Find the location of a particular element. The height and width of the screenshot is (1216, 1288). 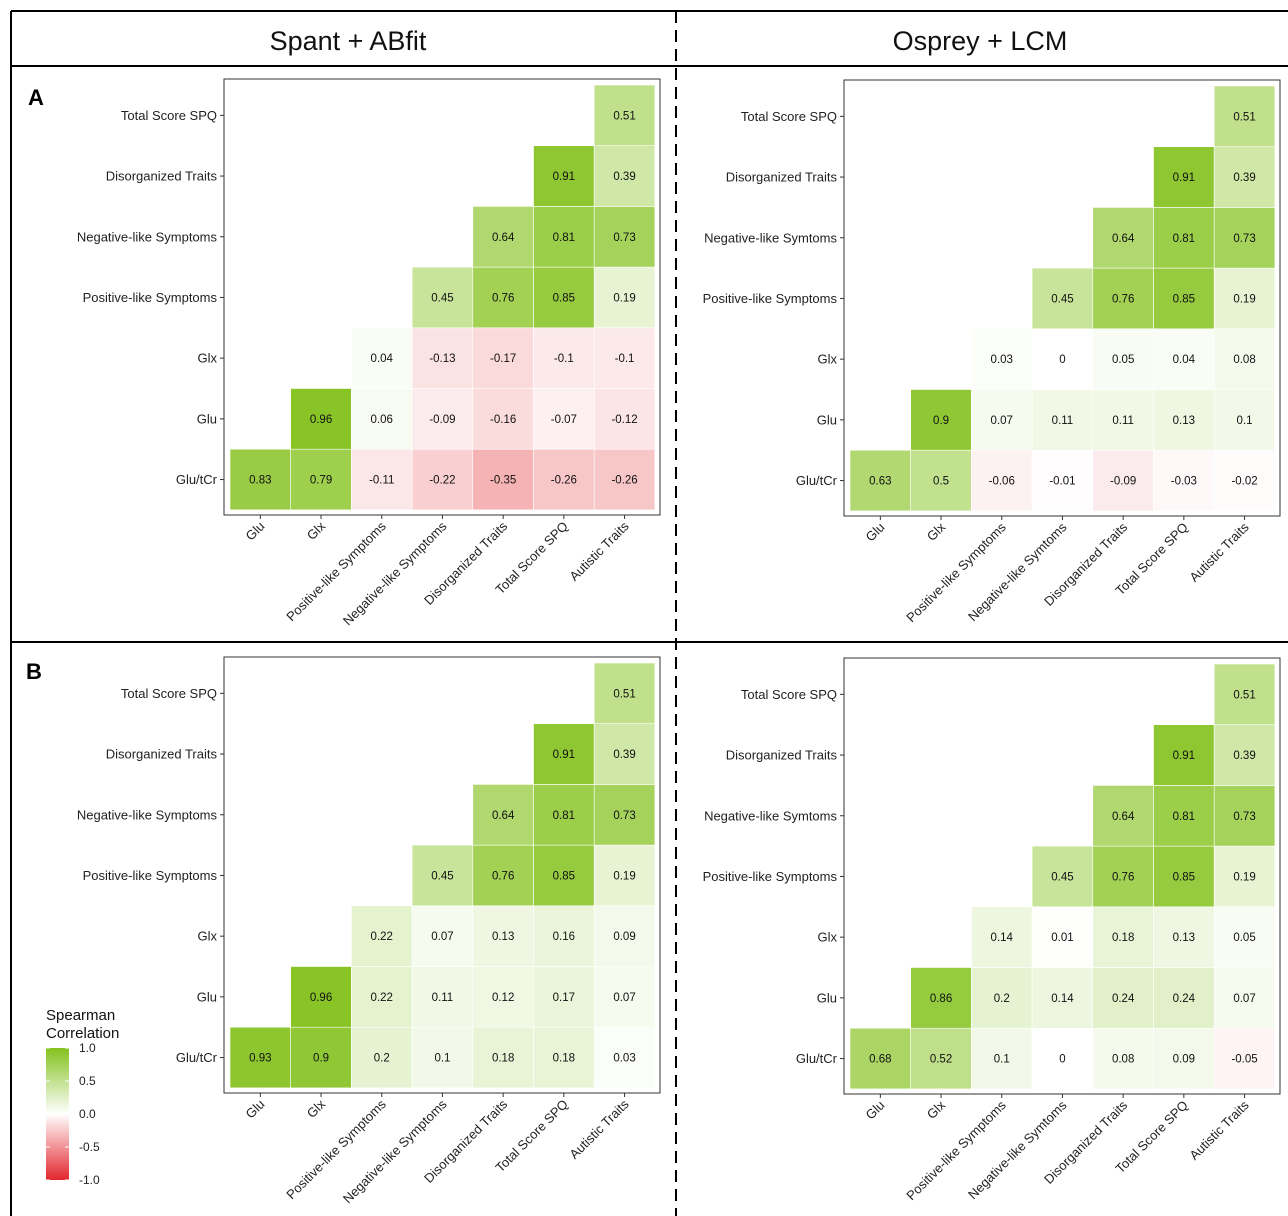

legend-title-line1: Spearman is located at coordinates (80, 1015).